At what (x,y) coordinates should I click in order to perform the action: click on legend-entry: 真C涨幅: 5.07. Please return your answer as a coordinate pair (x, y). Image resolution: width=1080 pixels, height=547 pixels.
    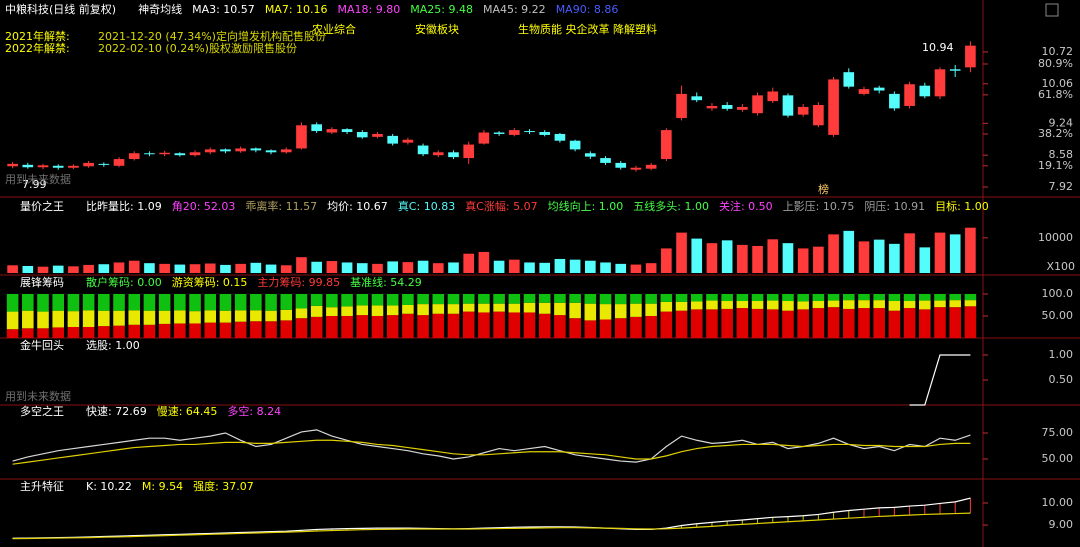
    Looking at the image, I should click on (501, 206).